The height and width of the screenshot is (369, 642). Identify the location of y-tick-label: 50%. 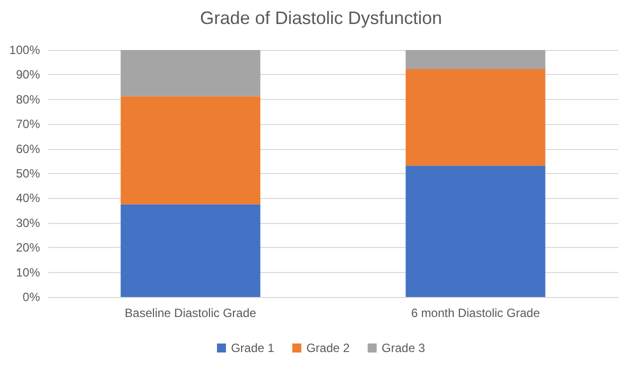
(28, 173).